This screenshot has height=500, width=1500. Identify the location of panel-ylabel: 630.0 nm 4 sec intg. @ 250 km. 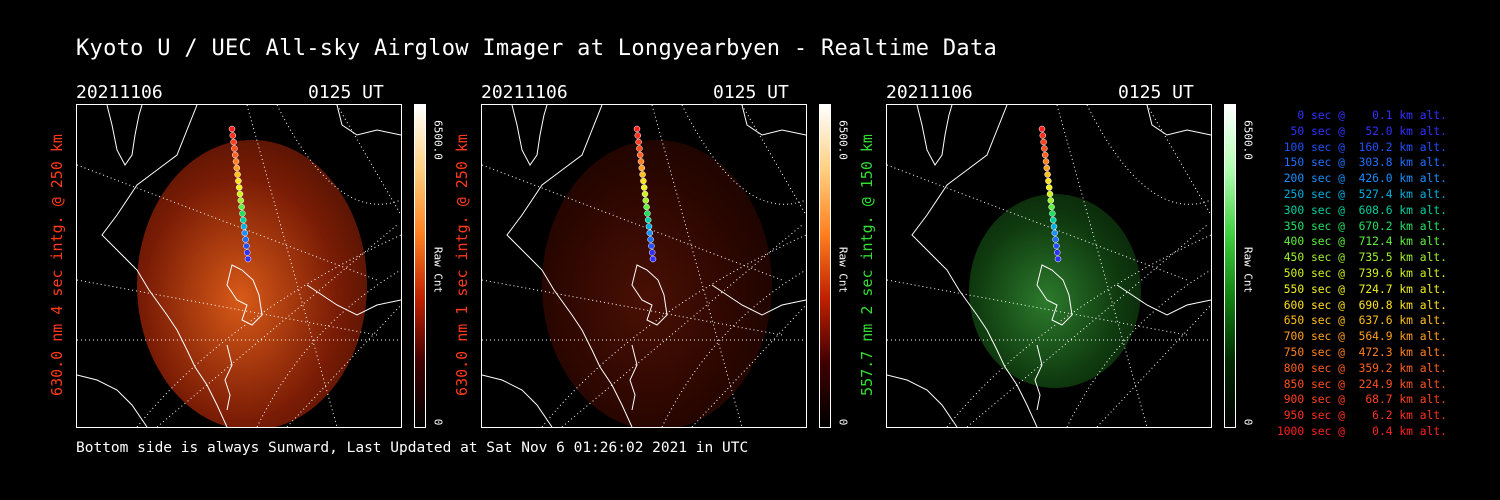
(57, 265).